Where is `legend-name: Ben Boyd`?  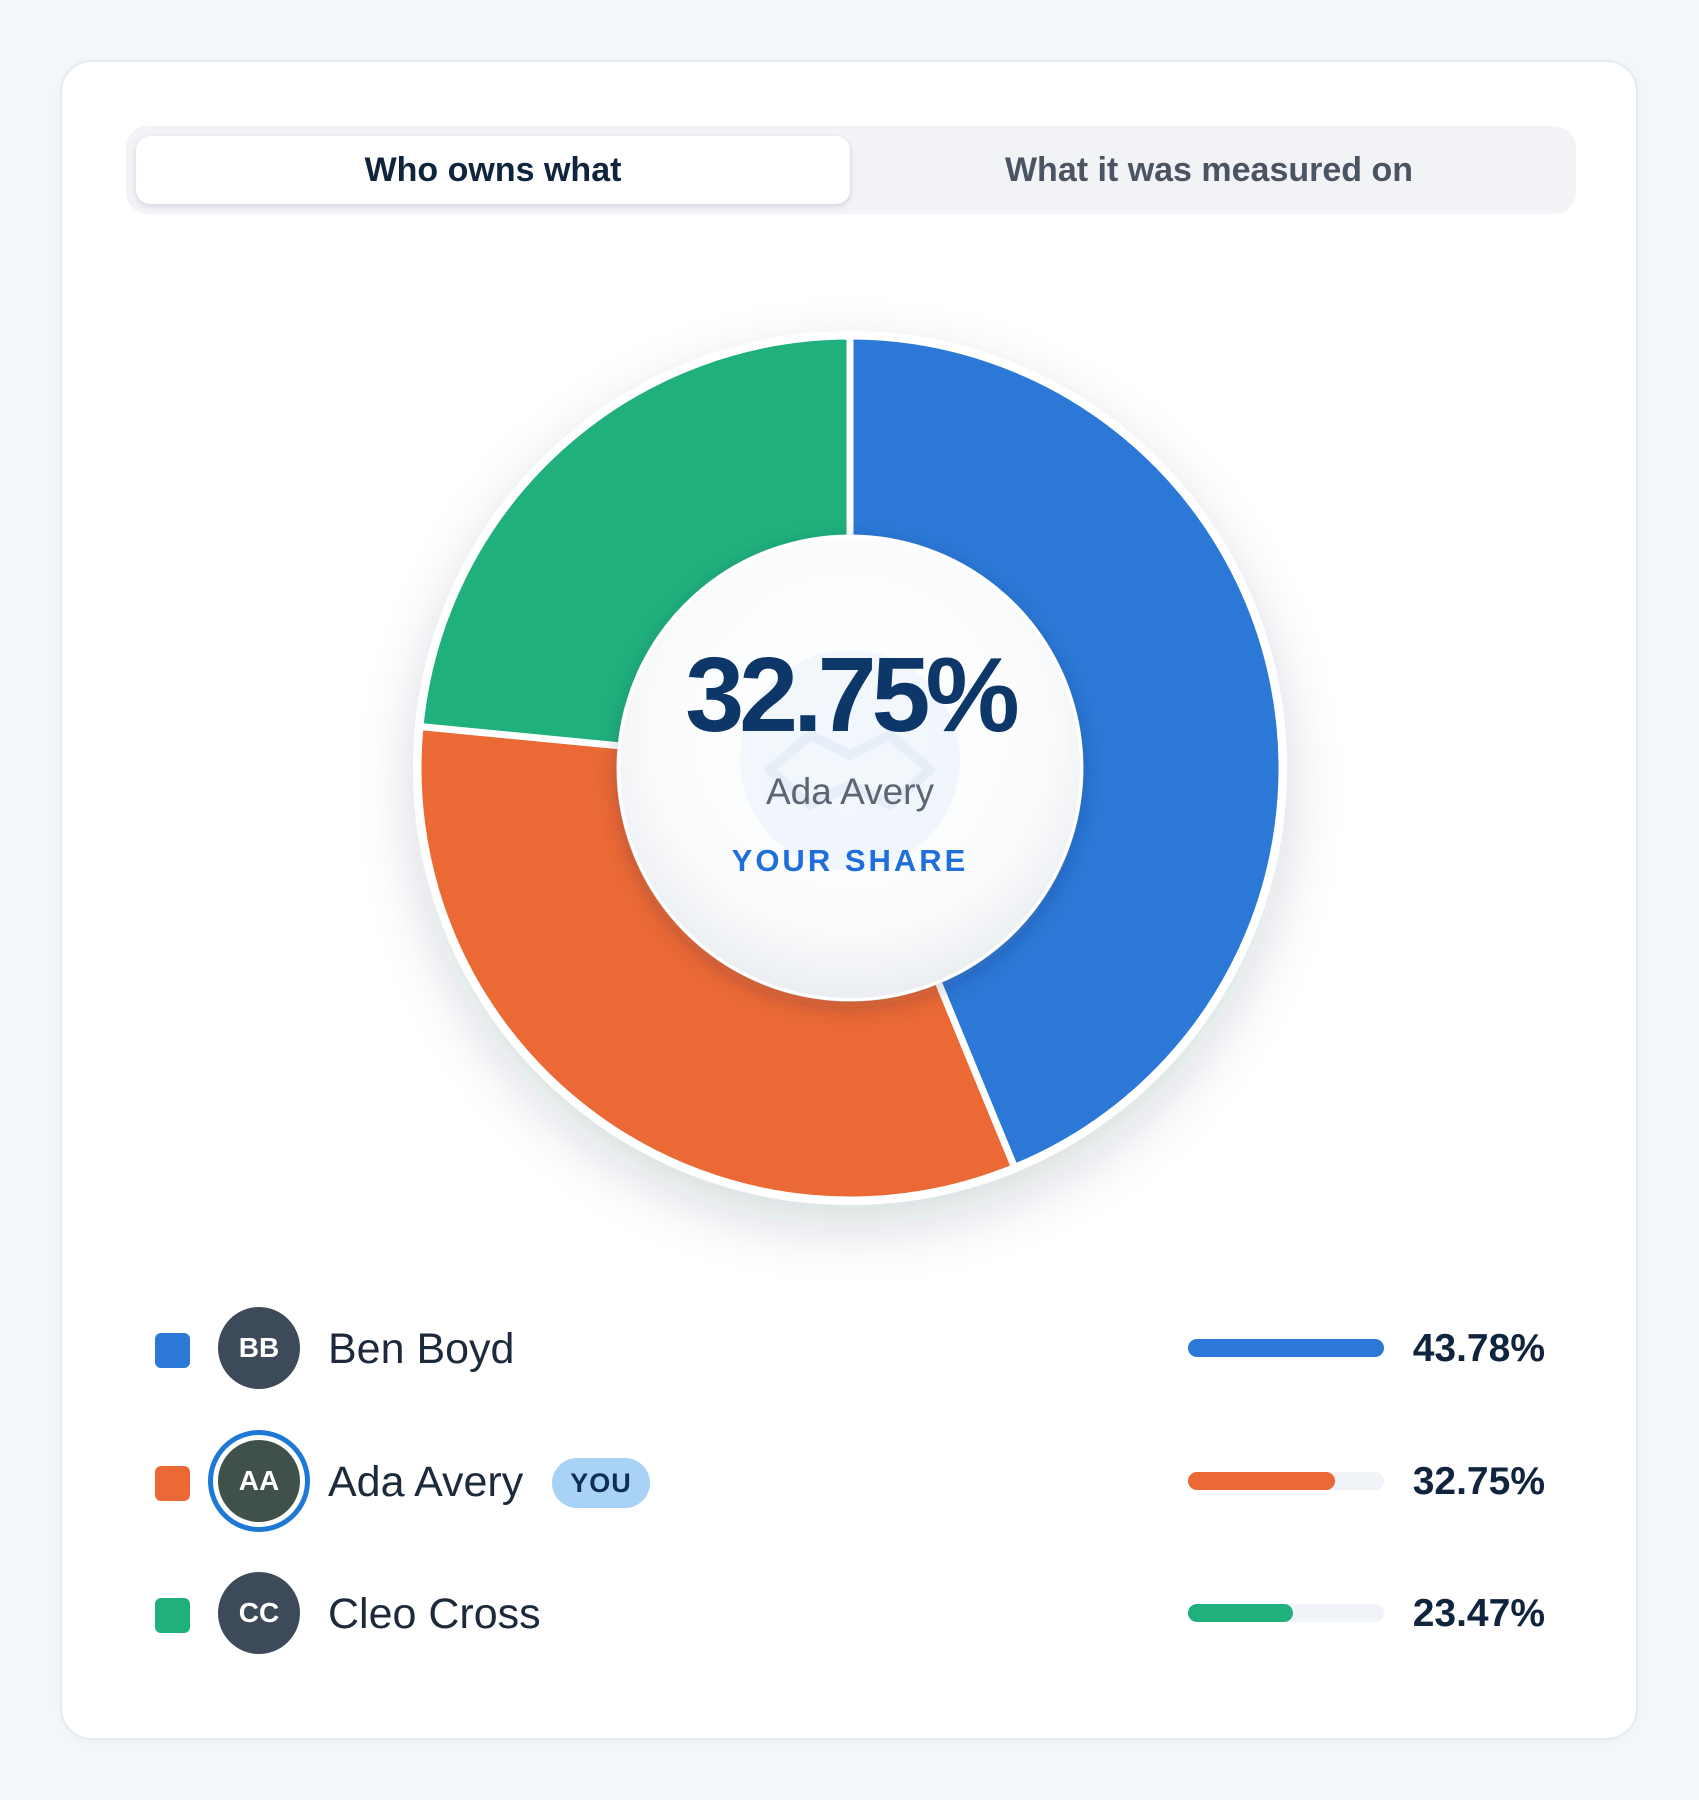
legend-name: Ben Boyd is located at coordinates (421, 1349).